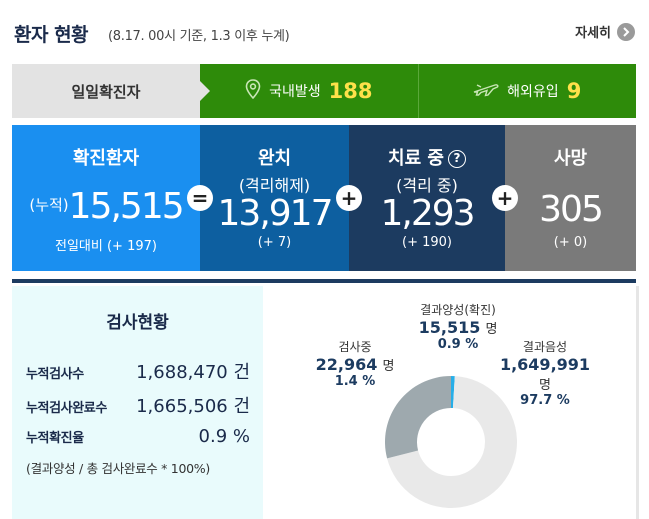 The height and width of the screenshot is (519, 649). What do you see at coordinates (486, 91) in the screenshot?
I see `airplane-icon` at bounding box center [486, 91].